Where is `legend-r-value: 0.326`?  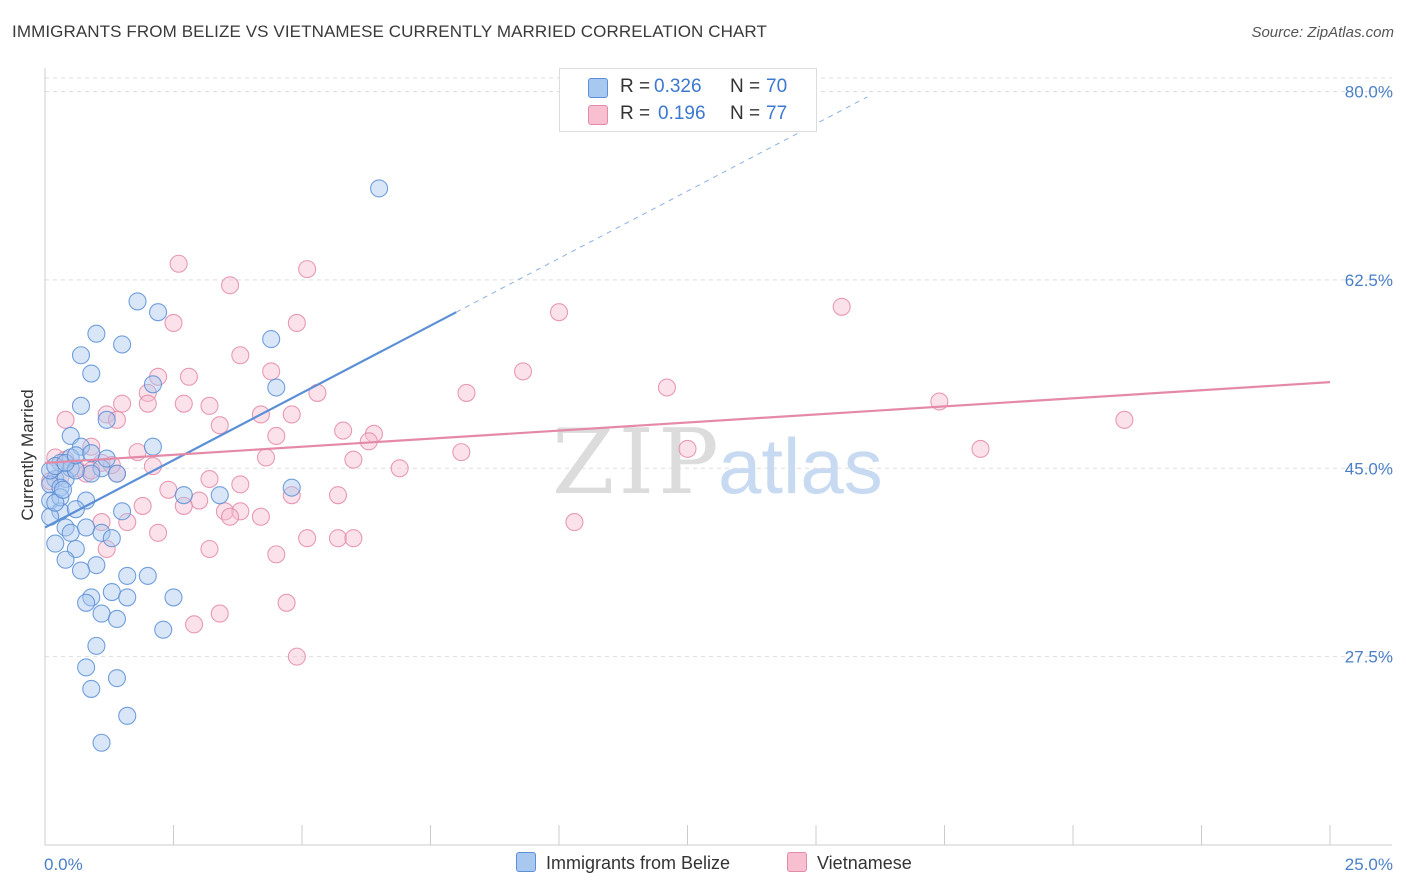 legend-r-value: 0.326 is located at coordinates (678, 86).